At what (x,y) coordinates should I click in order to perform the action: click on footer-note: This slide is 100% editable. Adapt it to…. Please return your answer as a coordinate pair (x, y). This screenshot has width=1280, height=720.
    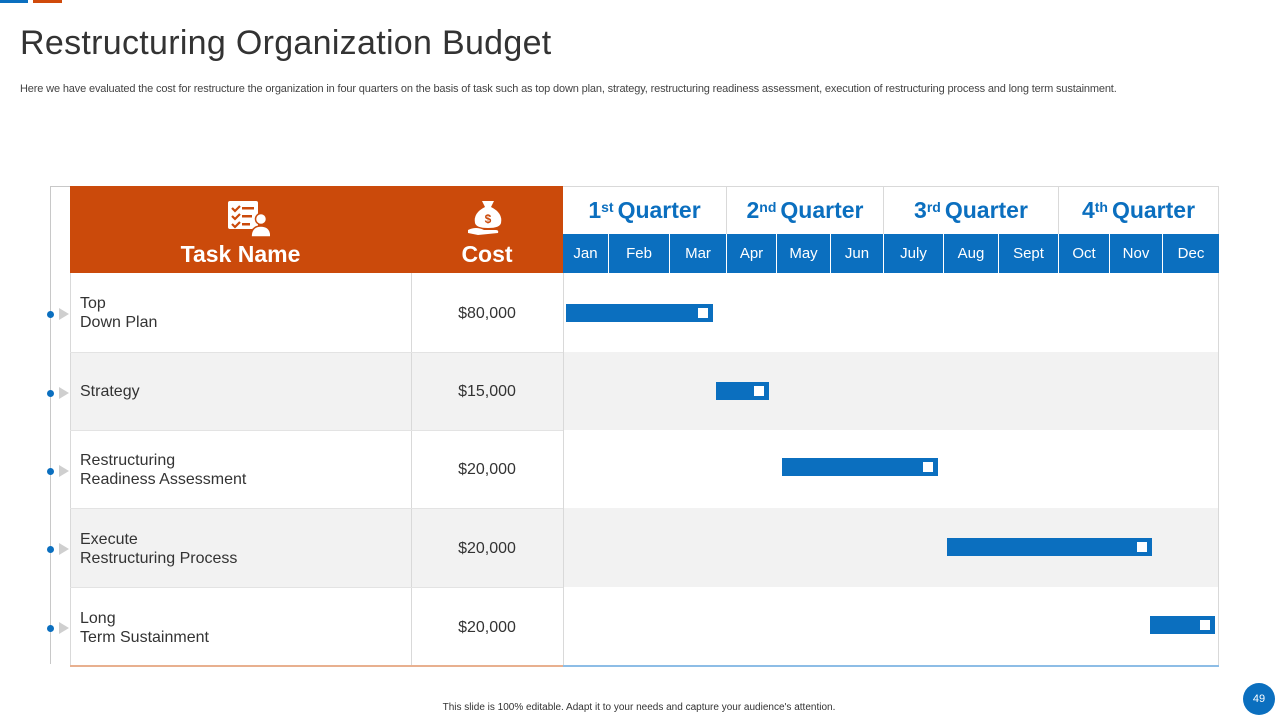
    Looking at the image, I should click on (639, 707).